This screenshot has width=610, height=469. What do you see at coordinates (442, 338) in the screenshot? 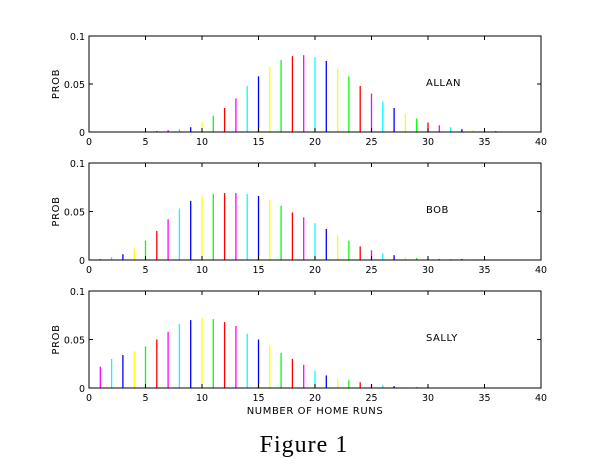
I see `series-annotation: SALLY` at bounding box center [442, 338].